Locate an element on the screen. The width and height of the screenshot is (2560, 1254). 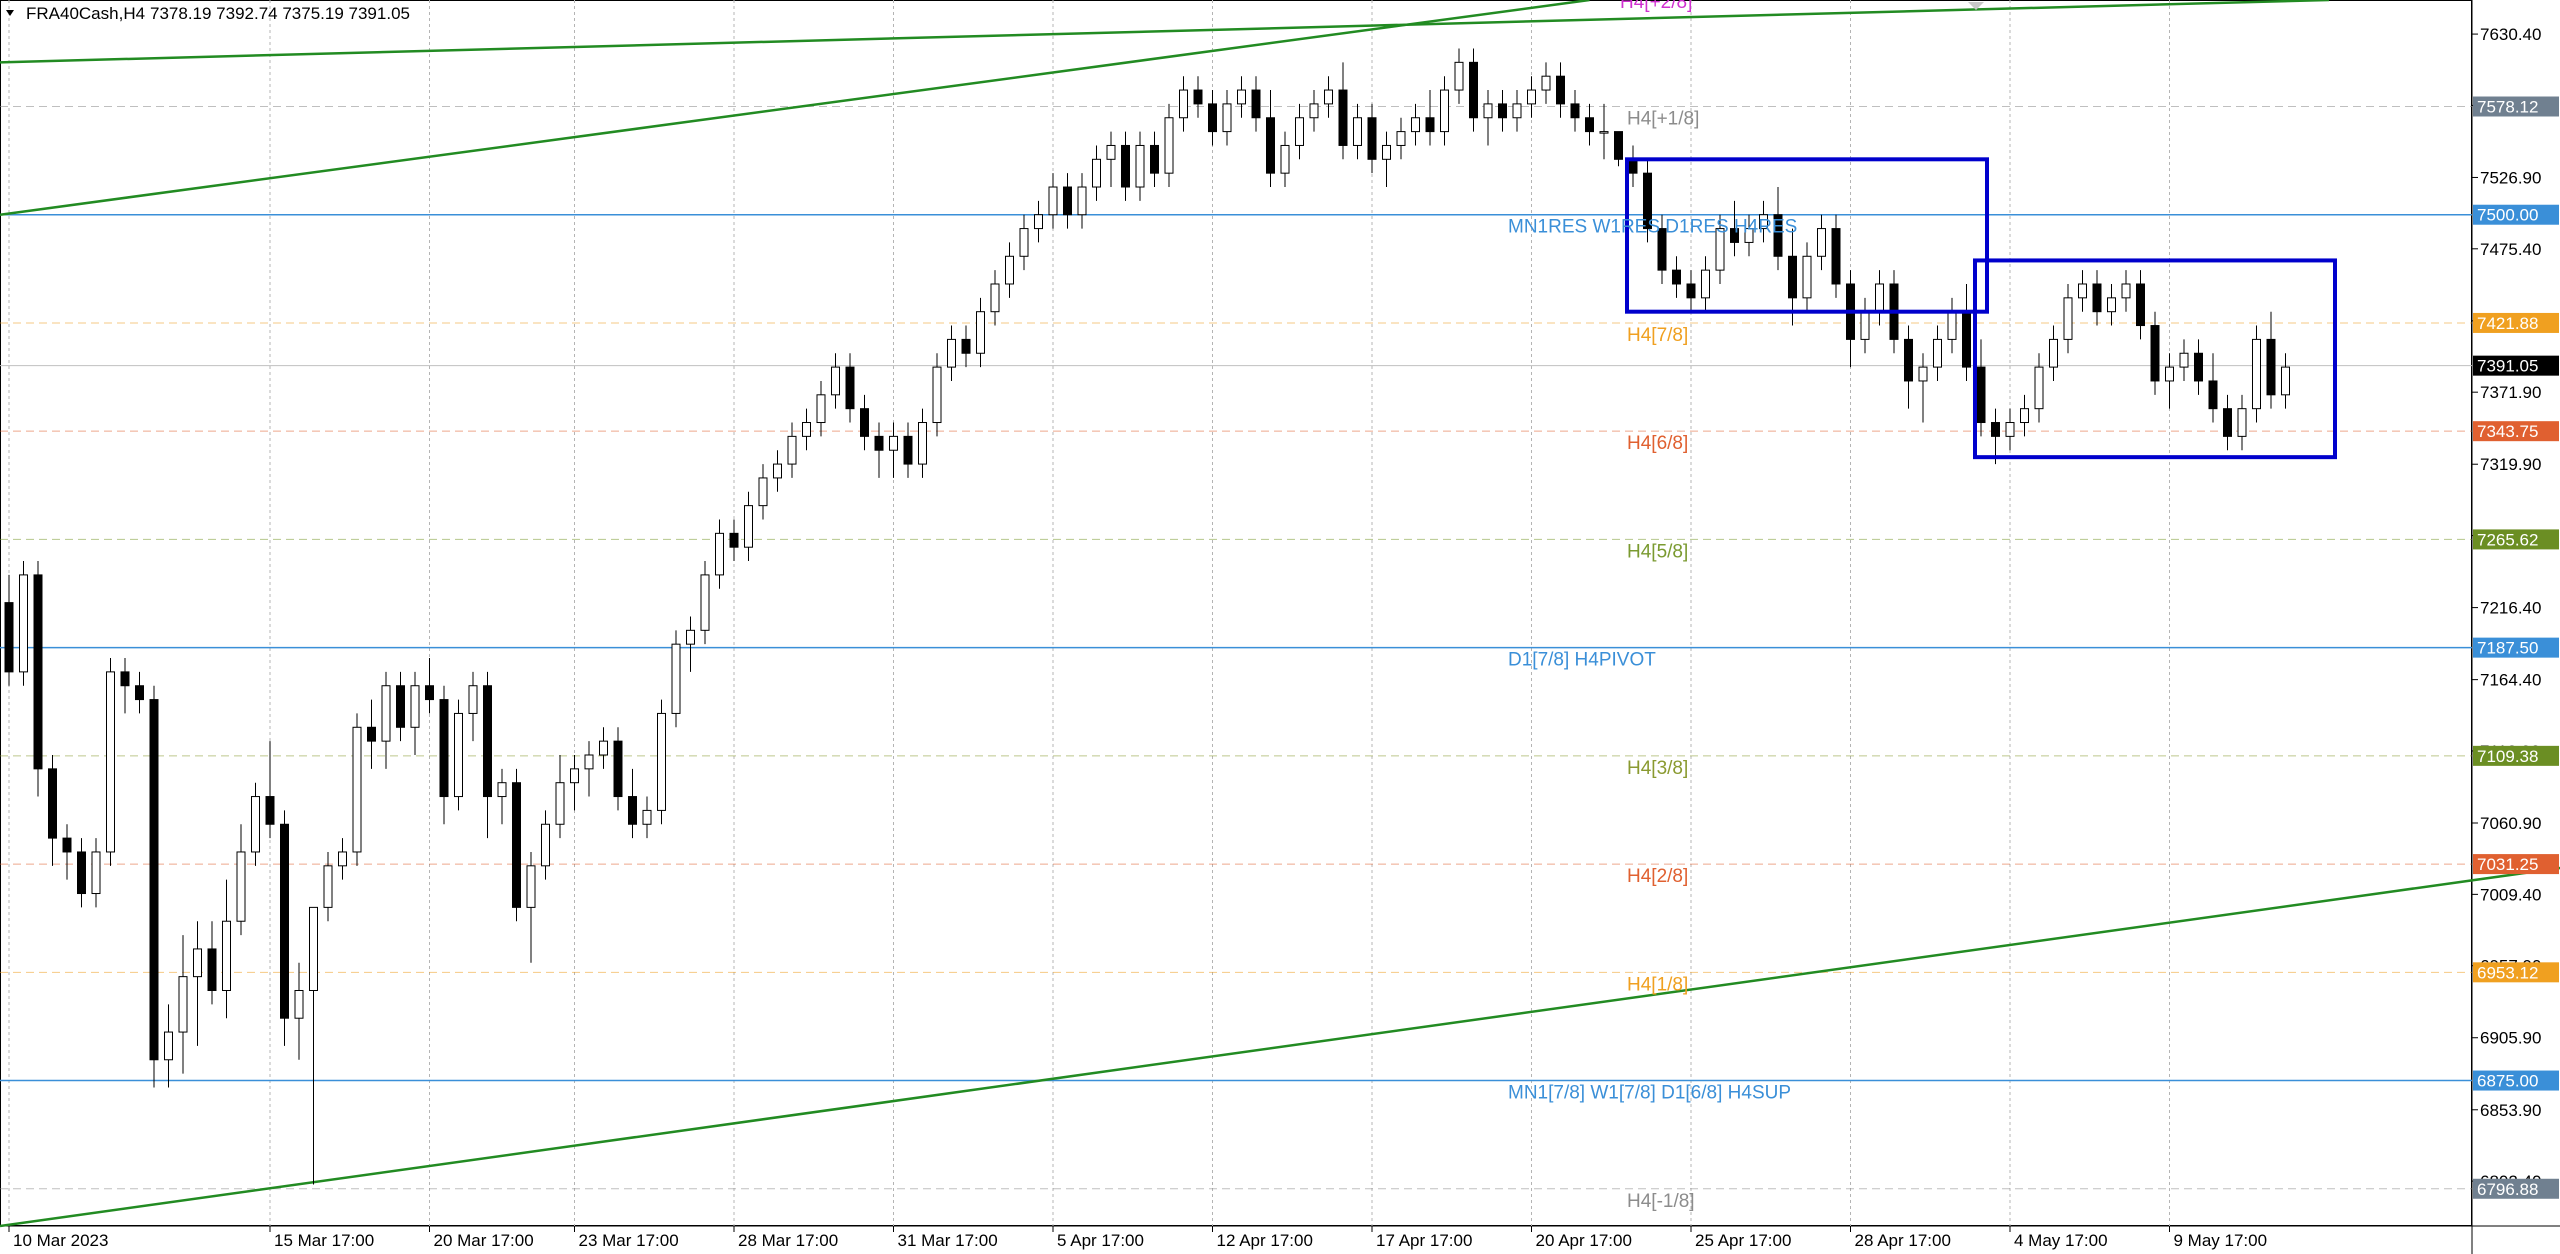
level-label: H4[-1/8] is located at coordinates (1661, 1201).